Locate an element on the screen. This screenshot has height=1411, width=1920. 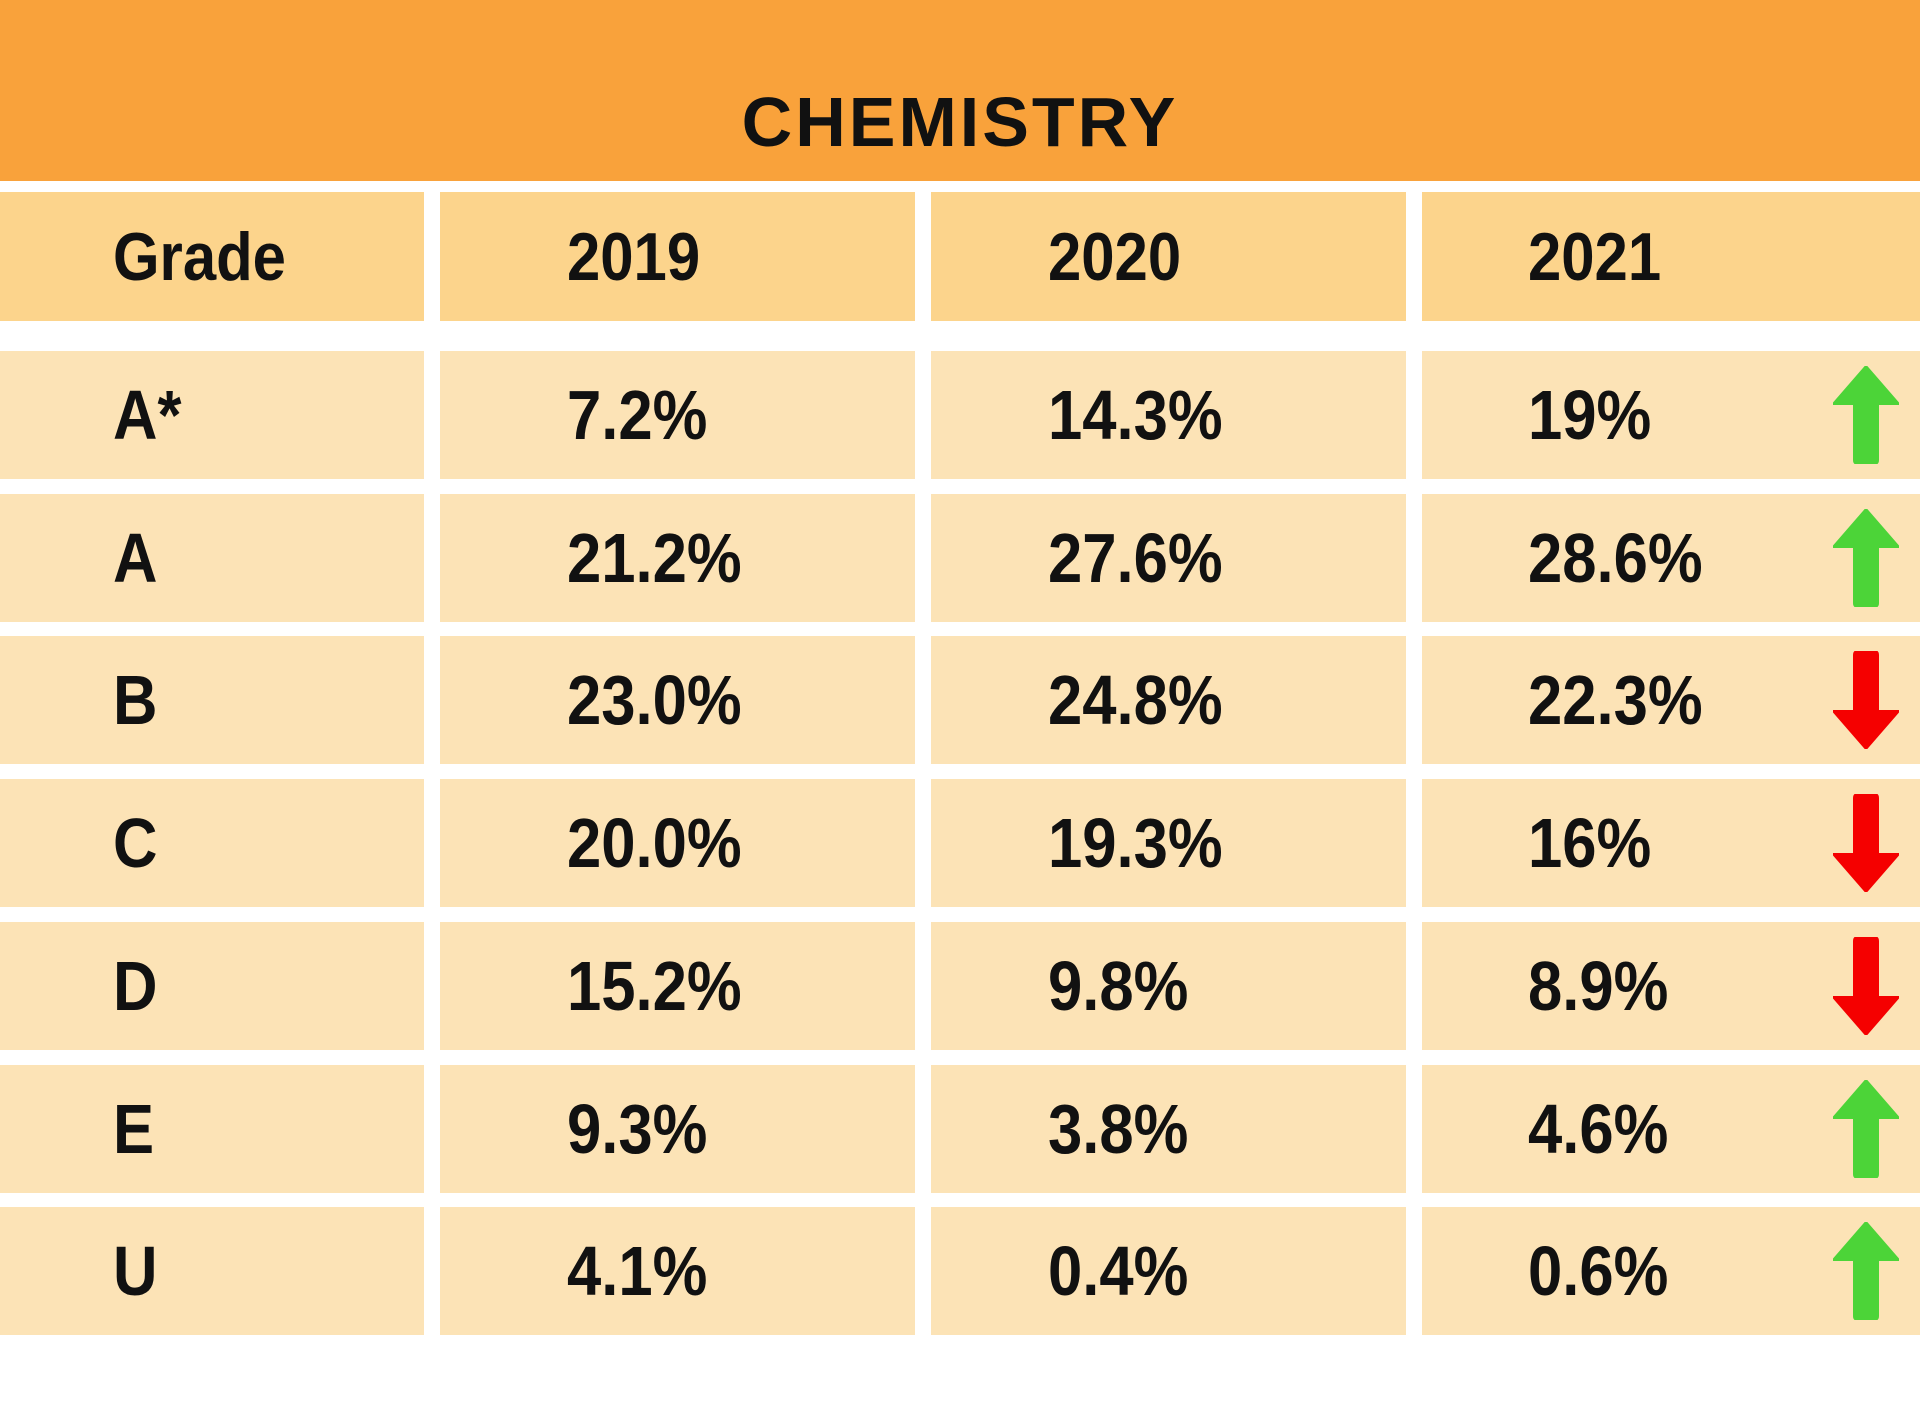
title-bar: CHEMISTRY is located at coordinates (960, 90).